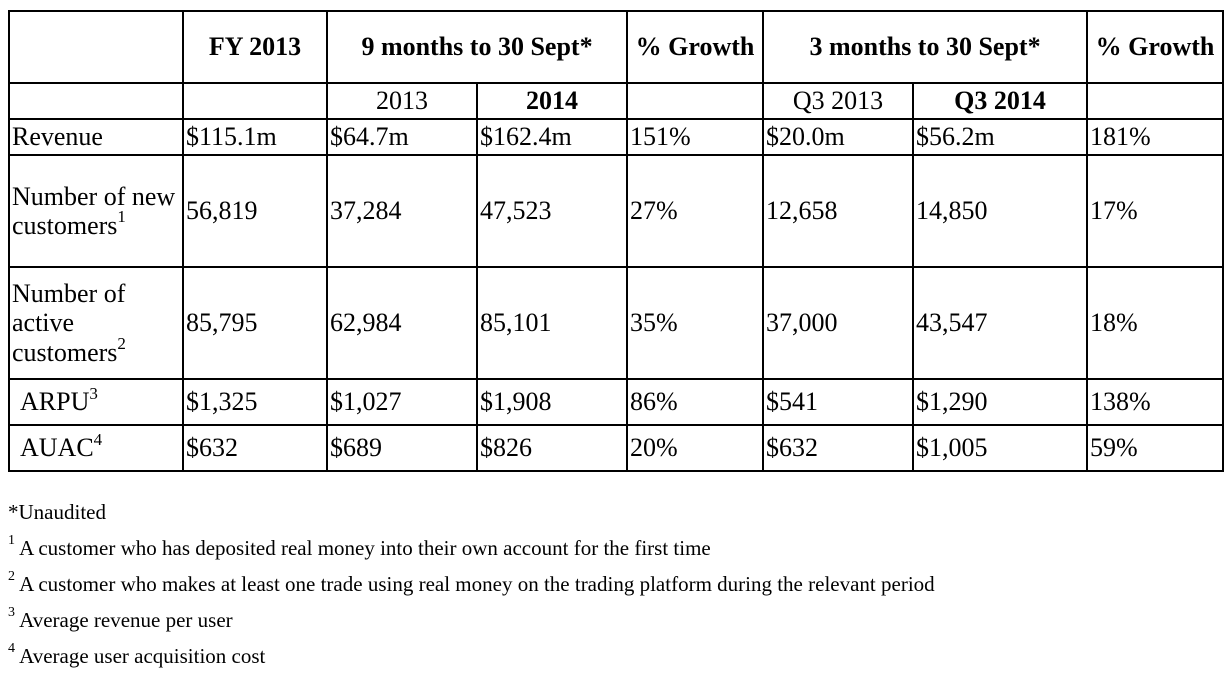 The width and height of the screenshot is (1228, 674). What do you see at coordinates (477, 47) in the screenshot?
I see `header-nine-months: 9 months to 30 Sept*` at bounding box center [477, 47].